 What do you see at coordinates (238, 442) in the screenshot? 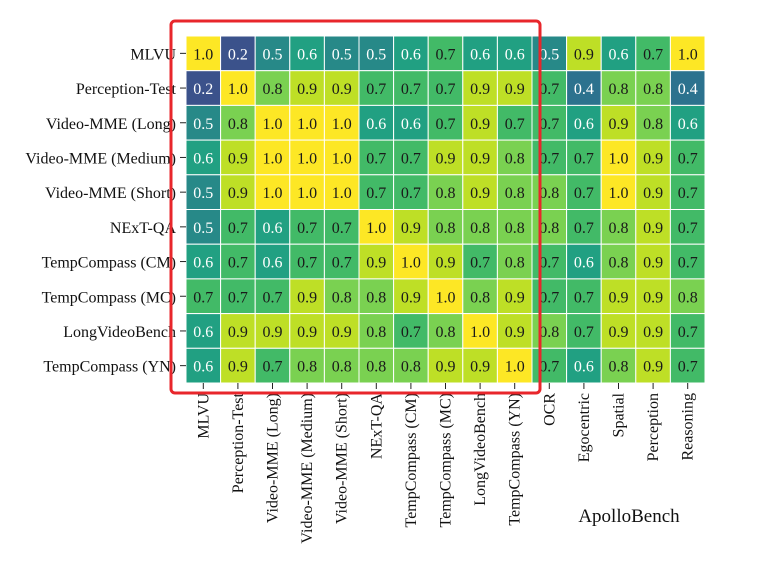
I see `column-label: Perception-Test` at bounding box center [238, 442].